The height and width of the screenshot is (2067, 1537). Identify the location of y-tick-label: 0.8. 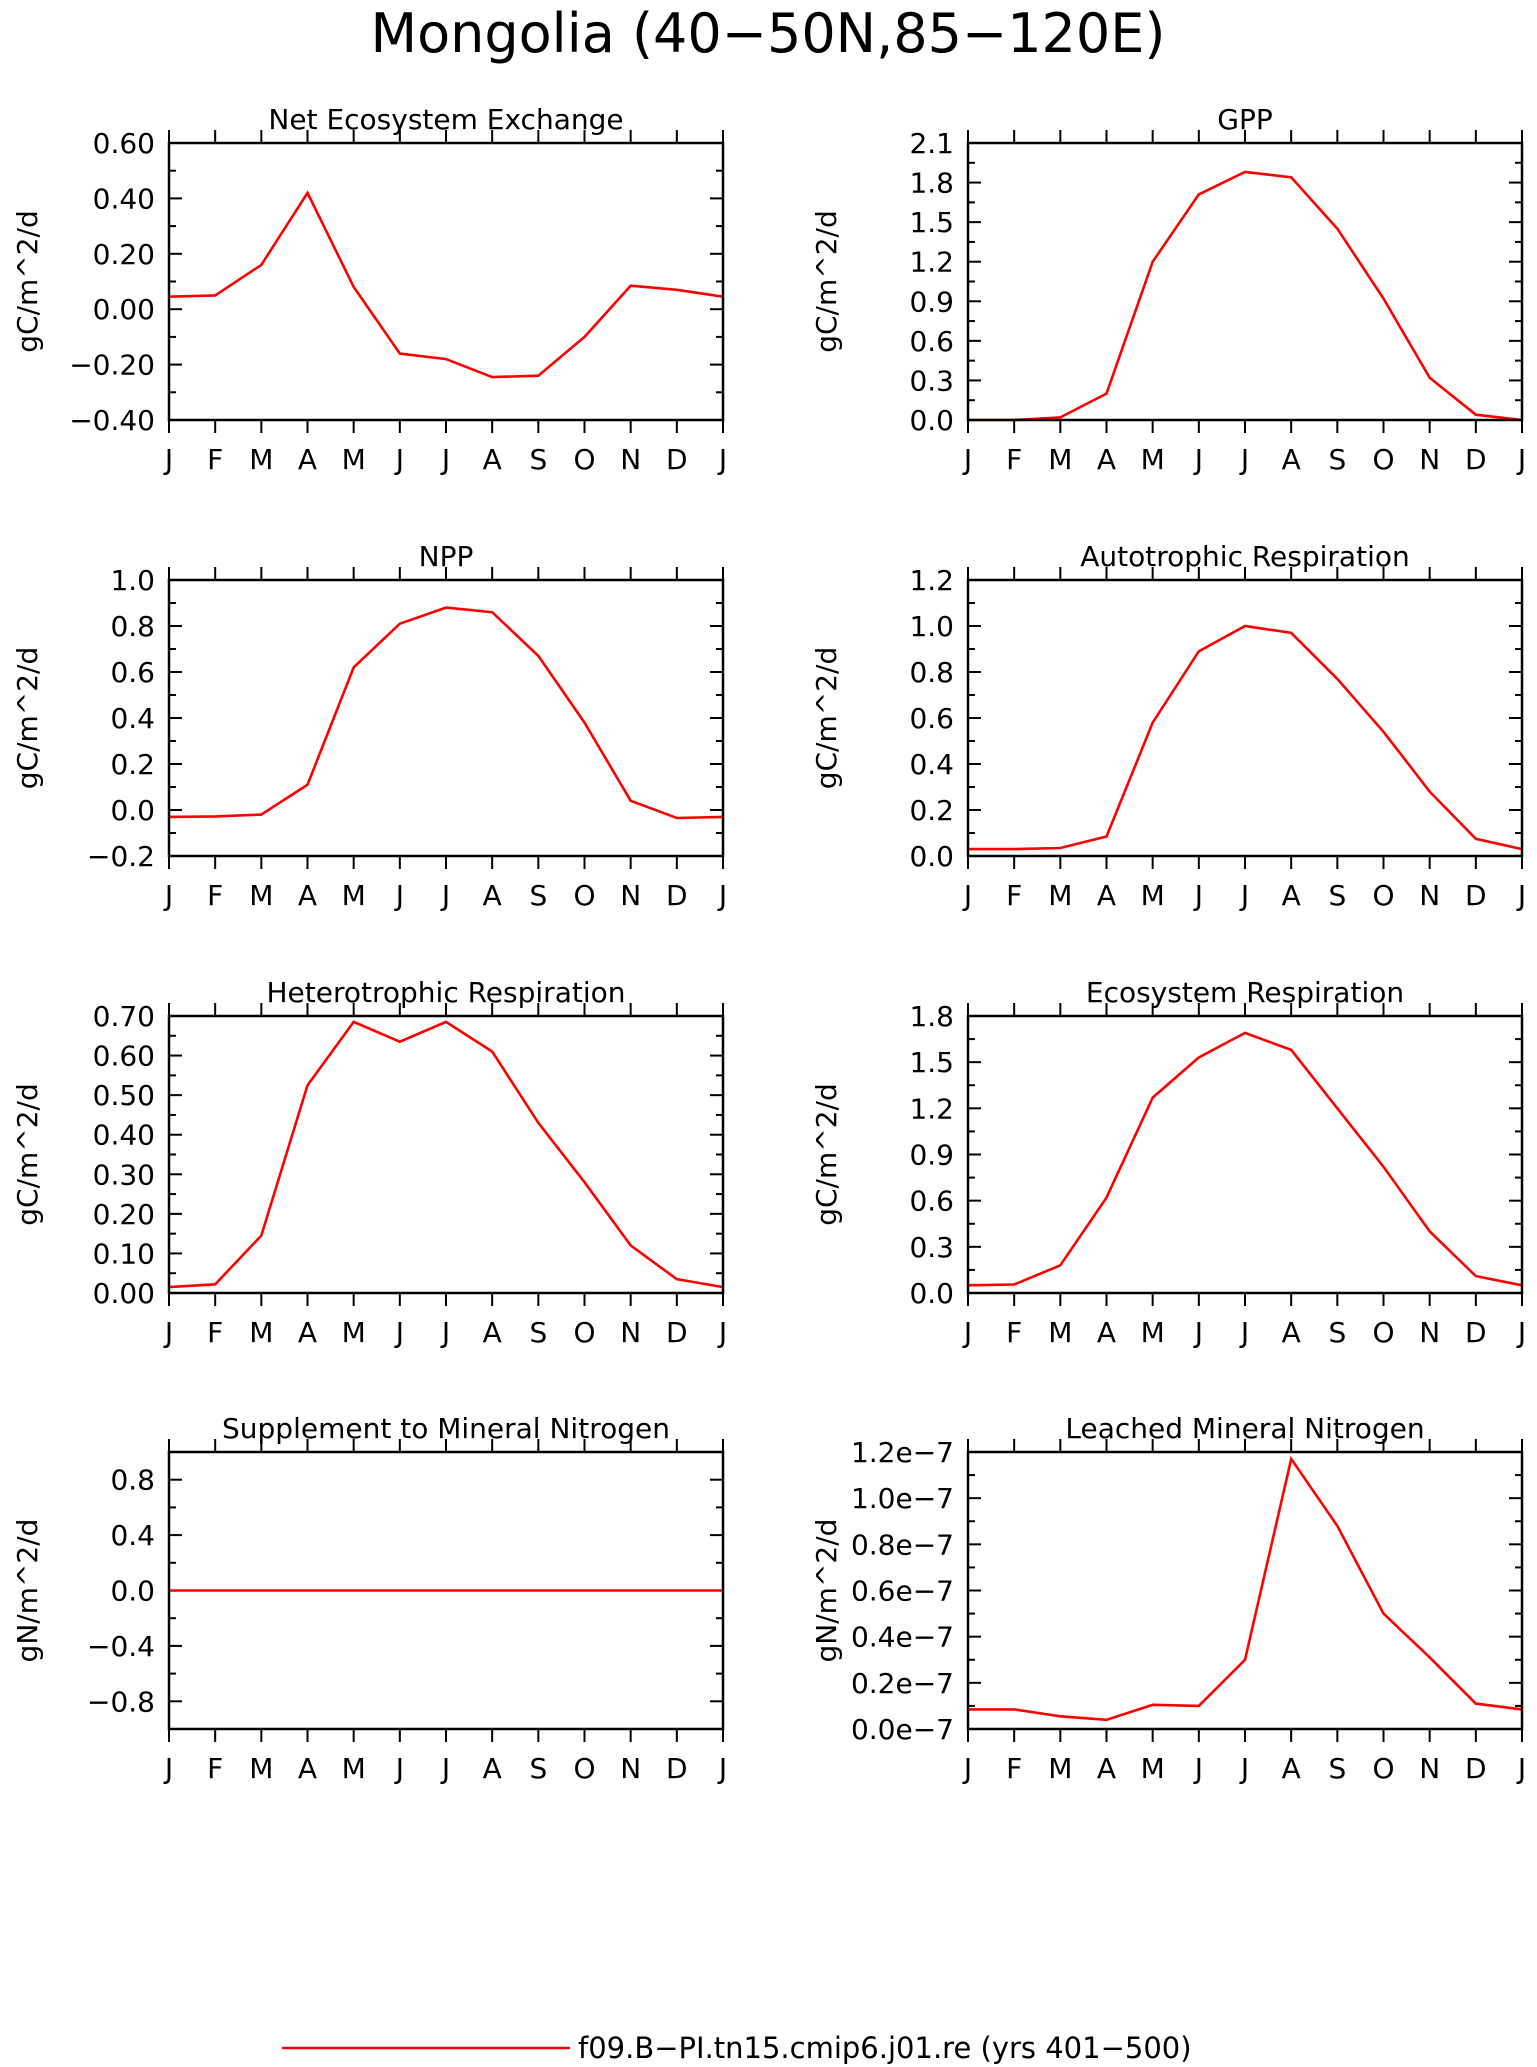
(132, 1480).